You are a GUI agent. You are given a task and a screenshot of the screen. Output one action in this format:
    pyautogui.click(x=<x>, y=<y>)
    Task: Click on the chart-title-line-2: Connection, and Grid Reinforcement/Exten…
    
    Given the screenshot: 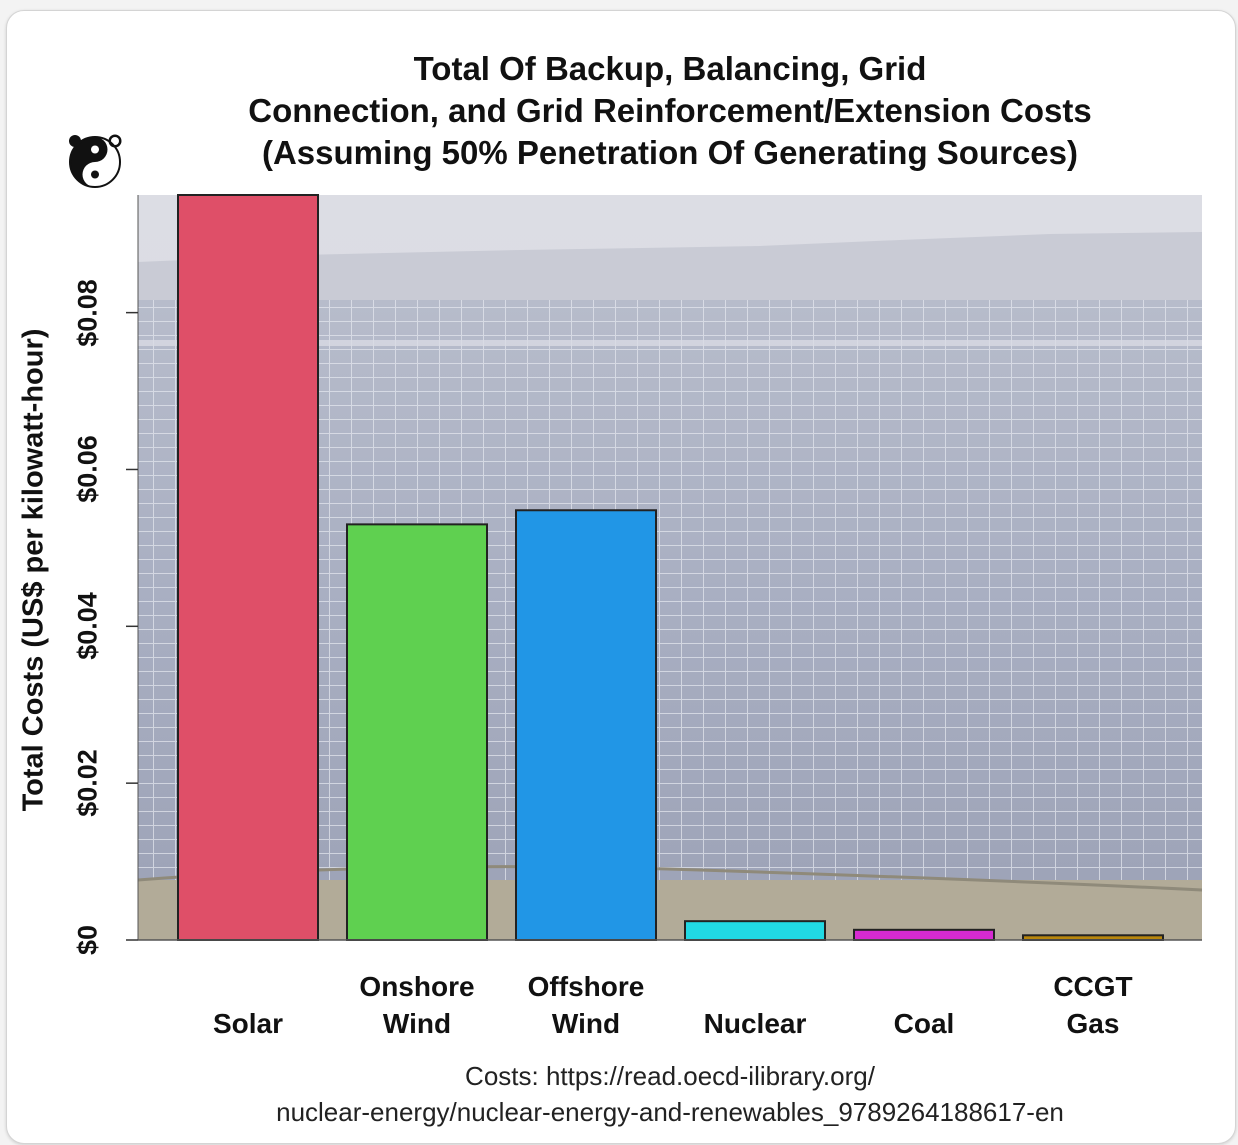 What is the action you would take?
    pyautogui.click(x=670, y=110)
    